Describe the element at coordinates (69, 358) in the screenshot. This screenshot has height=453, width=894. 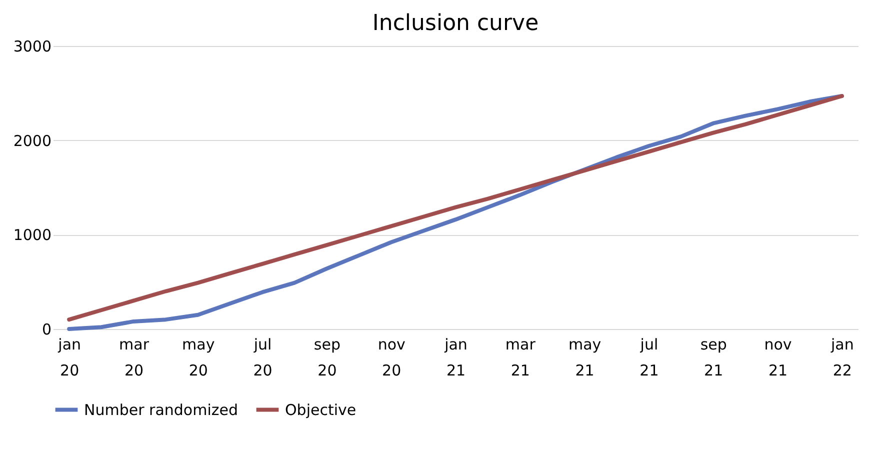
I see `x-tick-label: jan 20` at that location.